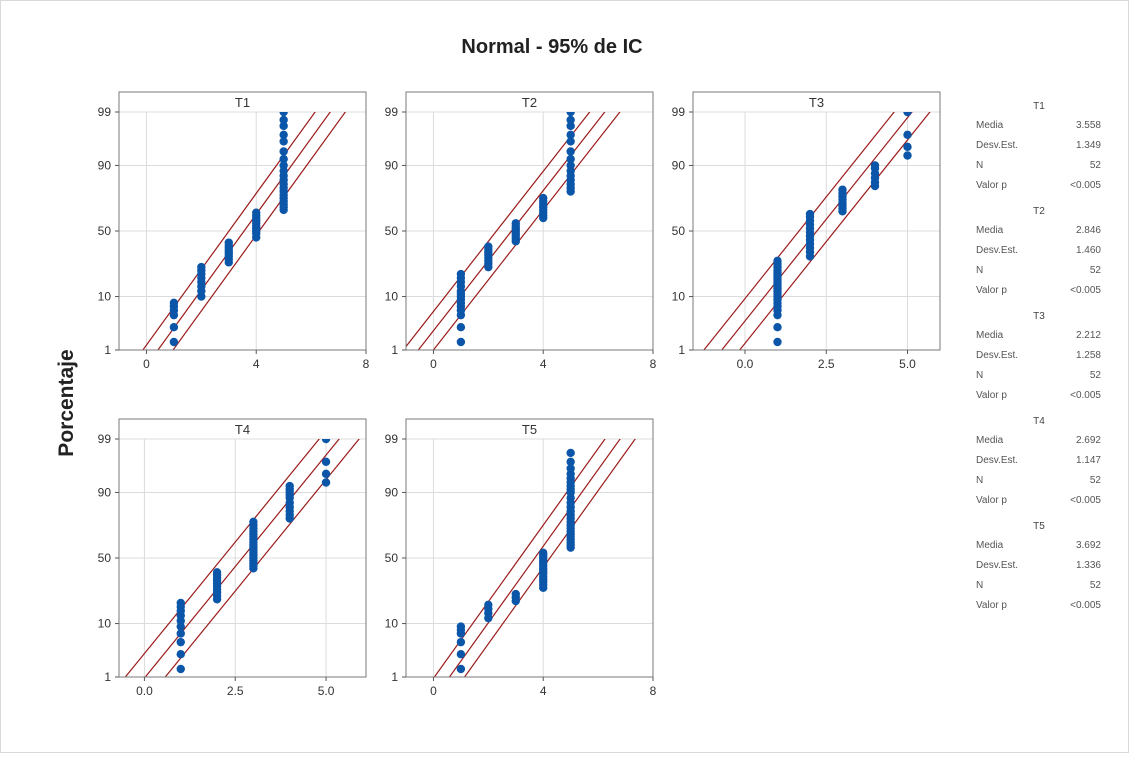 This screenshot has height=757, width=1129. What do you see at coordinates (679, 297) in the screenshot?
I see `y-tick-label: 10` at bounding box center [679, 297].